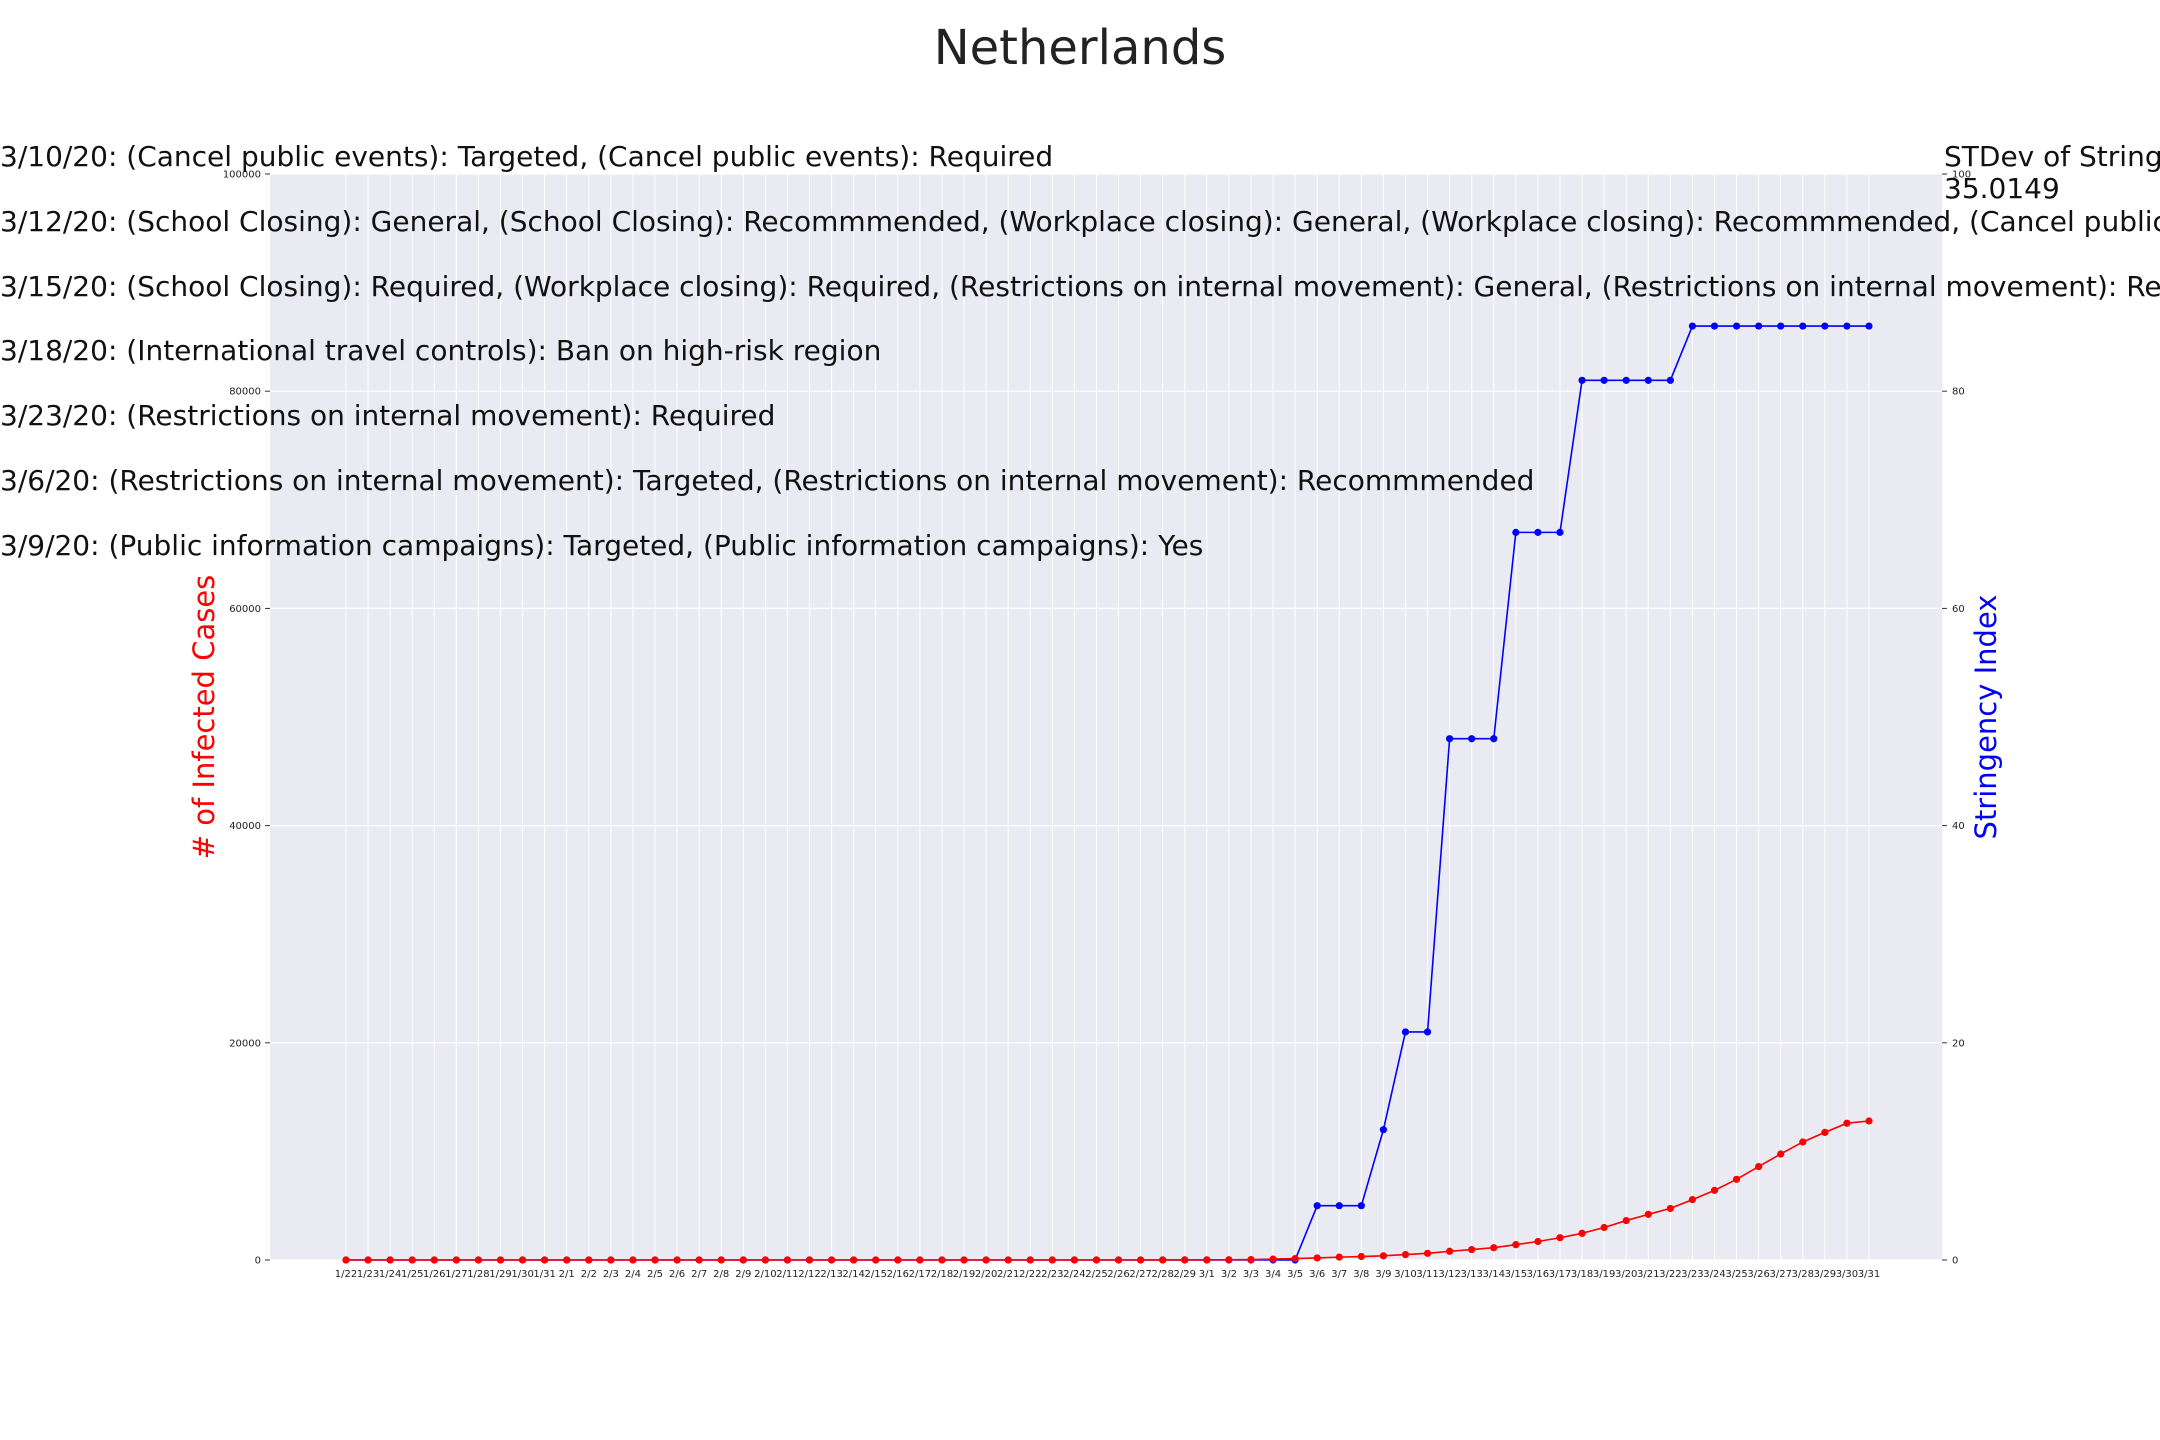 The width and height of the screenshot is (2160, 1440). I want to click on x-tick-label: 2/14, so click(853, 1274).